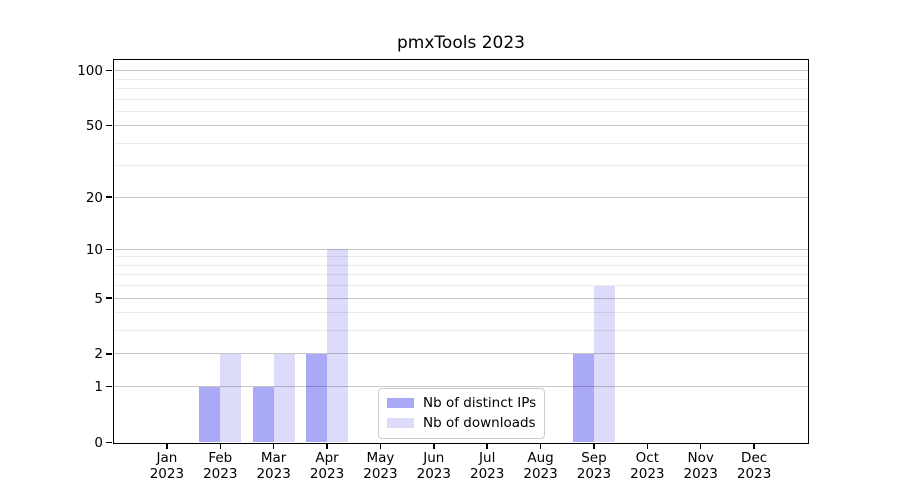 This screenshot has height=500, width=900. Describe the element at coordinates (90, 71) in the screenshot. I see `y-axis-tick-label: 100` at that location.